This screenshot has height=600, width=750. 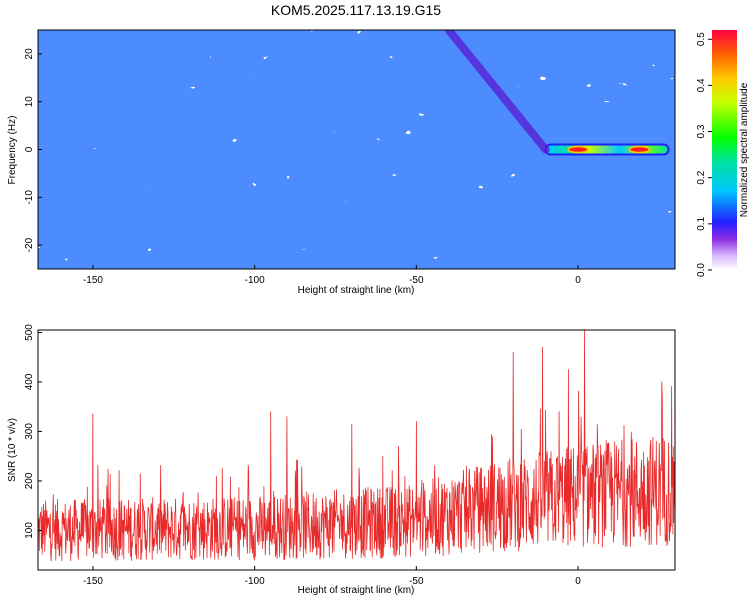 What do you see at coordinates (255, 581) in the screenshot?
I see `snr-x-tick-label: -100` at bounding box center [255, 581].